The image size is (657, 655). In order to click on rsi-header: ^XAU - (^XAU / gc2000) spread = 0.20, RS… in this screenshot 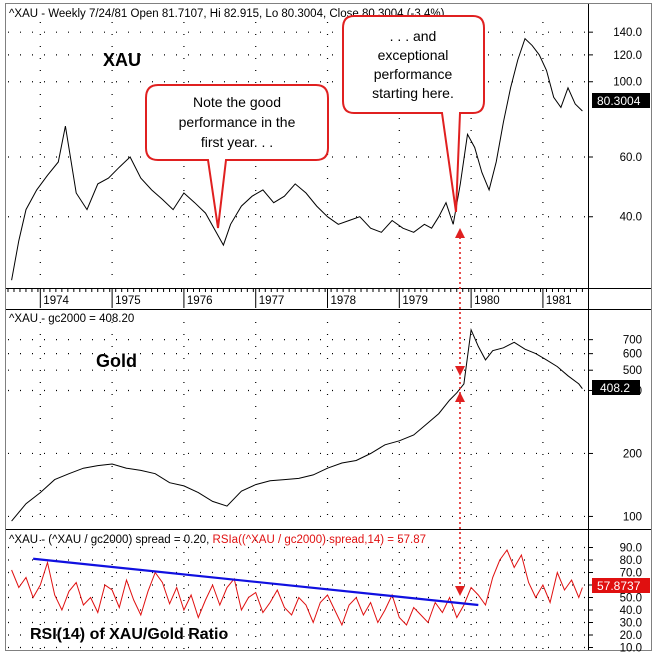, I will do `click(217, 540)`.